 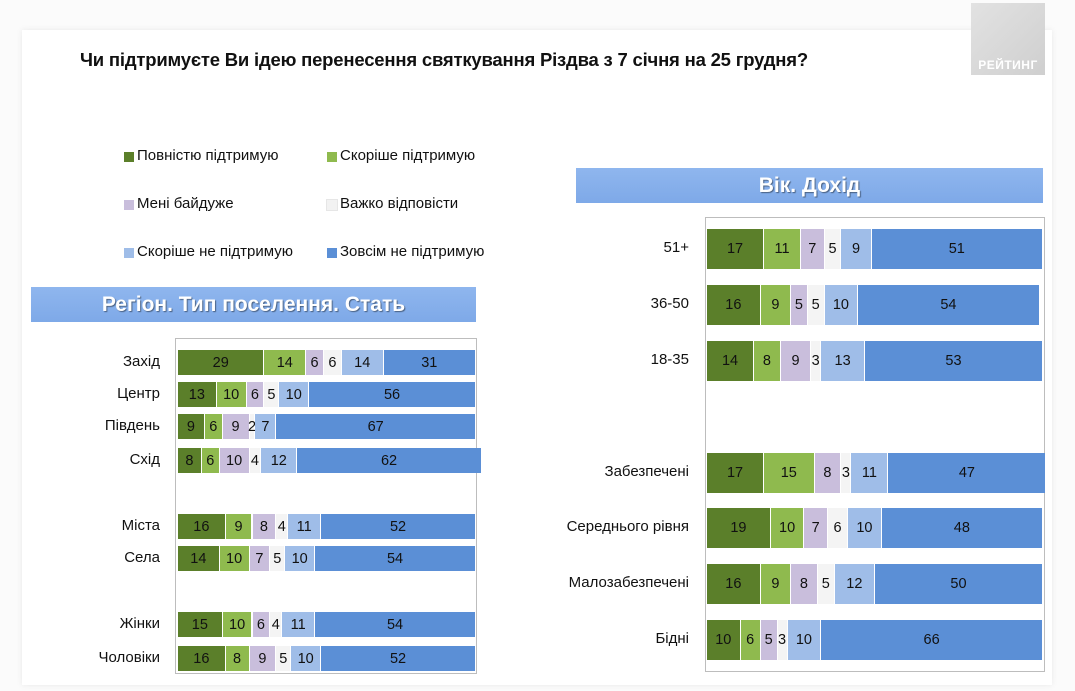 What do you see at coordinates (676, 247) in the screenshot?
I see `category-label: 51+` at bounding box center [676, 247].